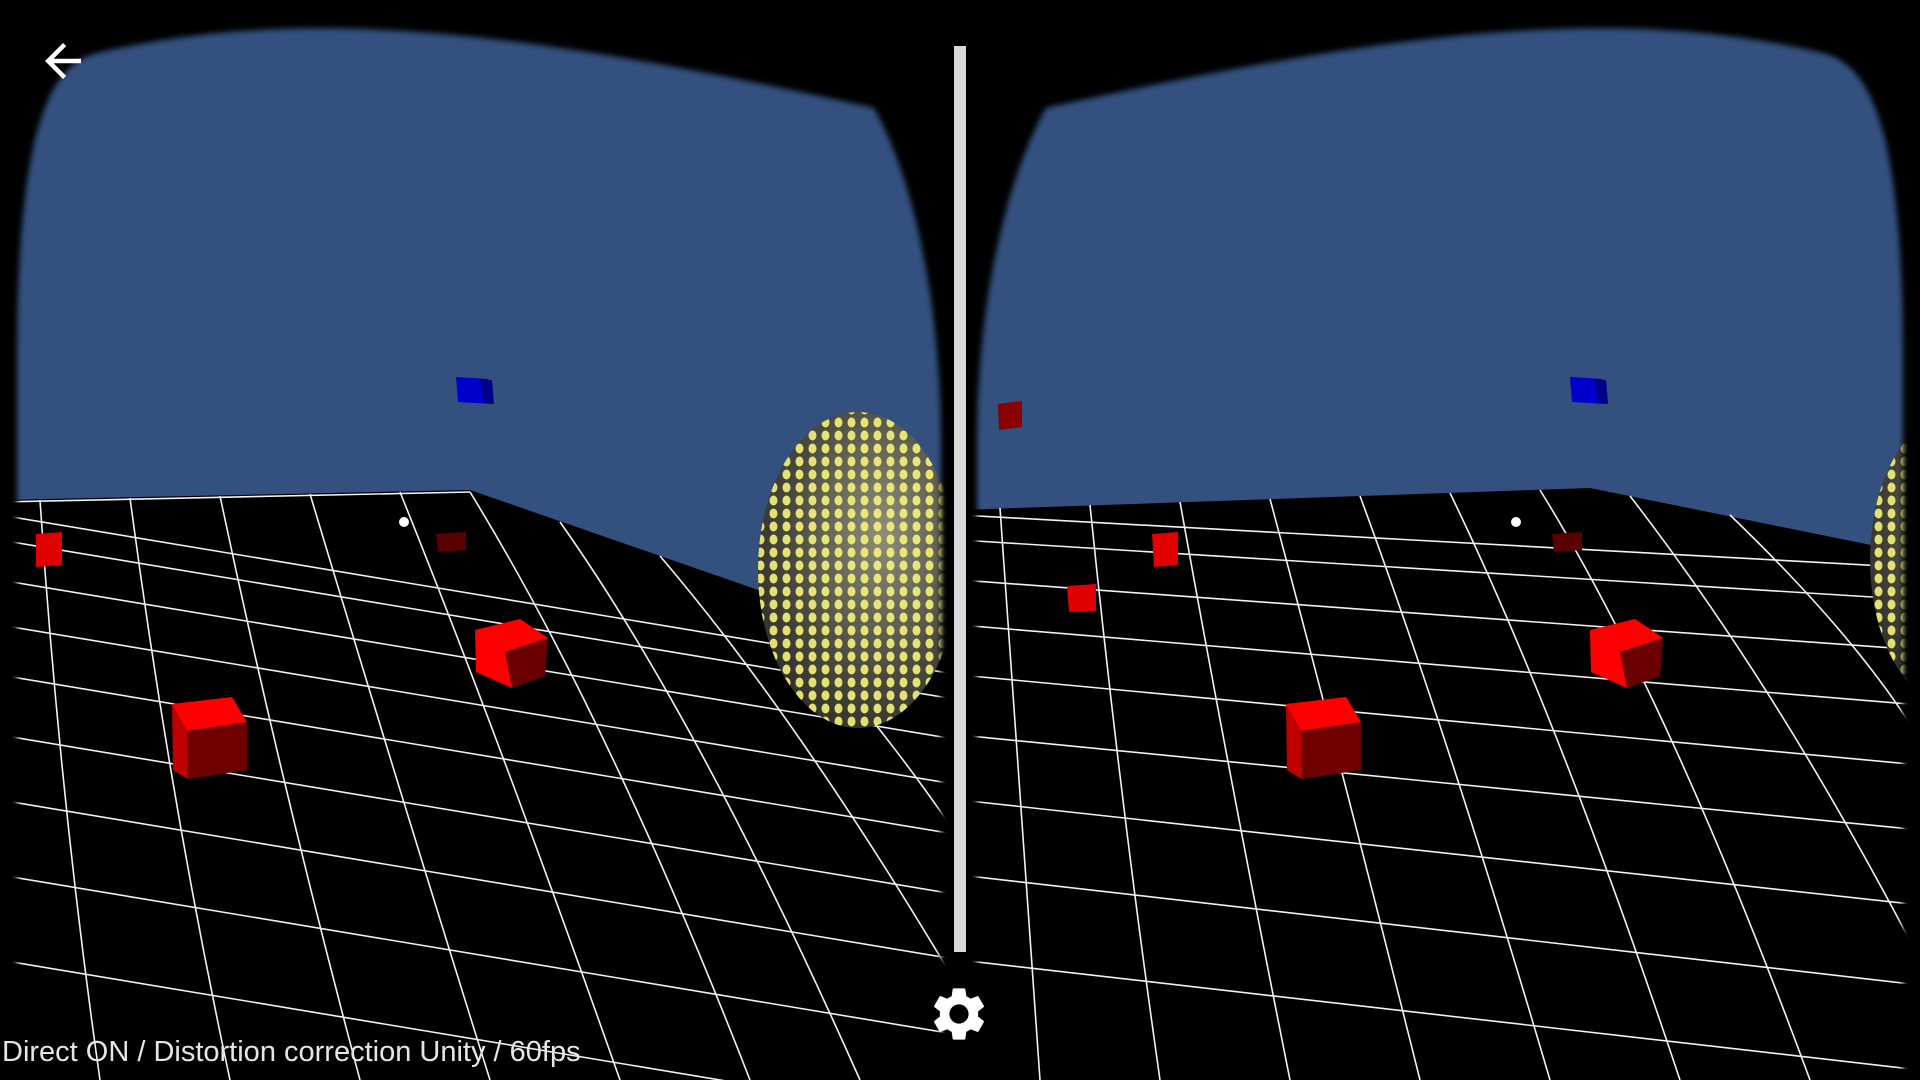 The width and height of the screenshot is (1920, 1080). I want to click on eye-divider-handle, so click(960, 499).